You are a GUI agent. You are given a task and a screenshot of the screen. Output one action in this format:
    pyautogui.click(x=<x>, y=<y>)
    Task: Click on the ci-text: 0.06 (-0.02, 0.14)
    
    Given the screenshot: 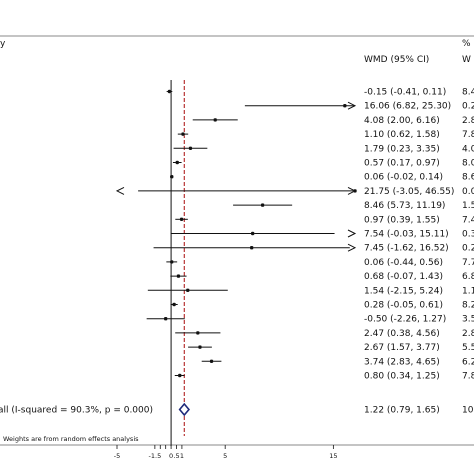 What is the action you would take?
    pyautogui.click(x=403, y=178)
    